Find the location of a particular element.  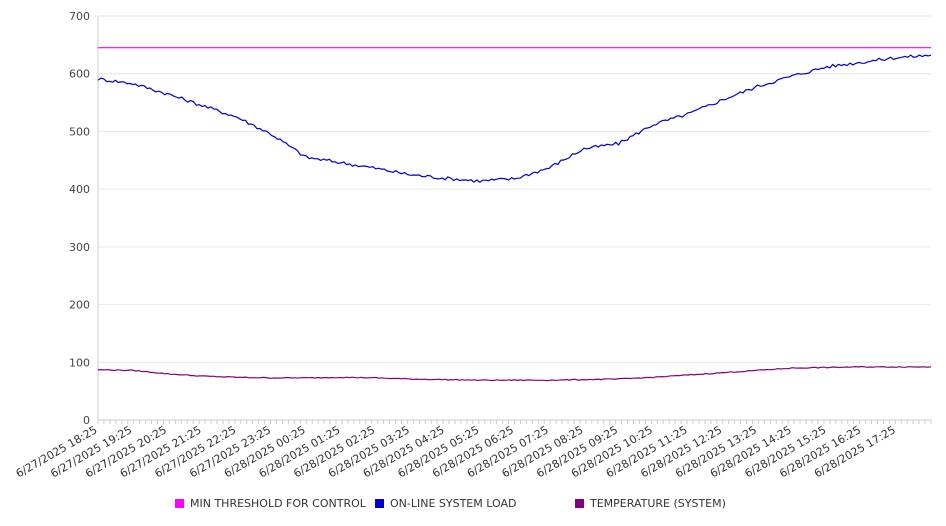

y-tick-label: 0 is located at coordinates (86, 420).